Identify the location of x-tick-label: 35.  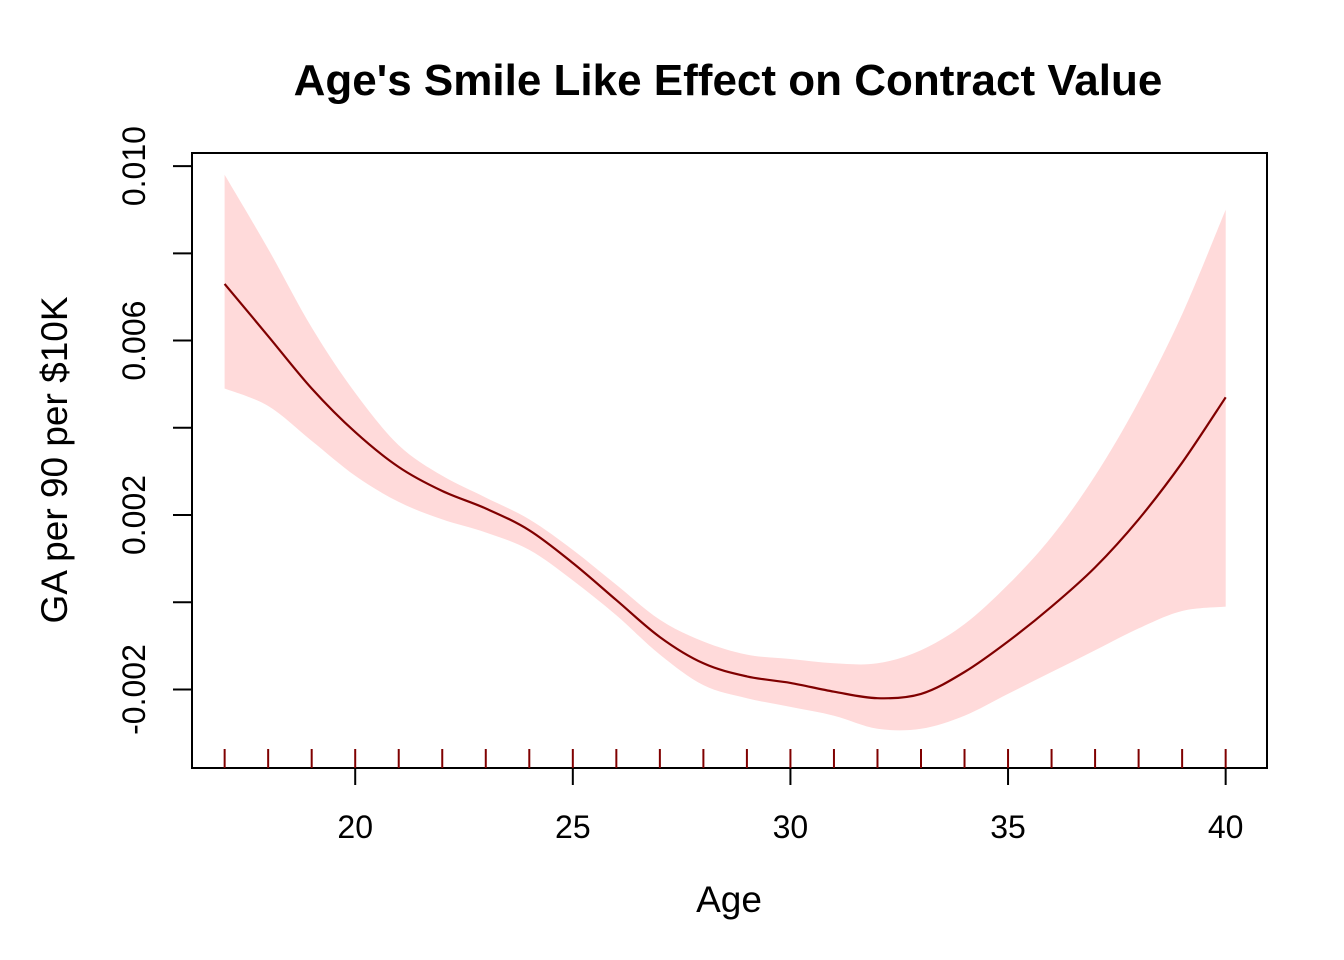
(1008, 827).